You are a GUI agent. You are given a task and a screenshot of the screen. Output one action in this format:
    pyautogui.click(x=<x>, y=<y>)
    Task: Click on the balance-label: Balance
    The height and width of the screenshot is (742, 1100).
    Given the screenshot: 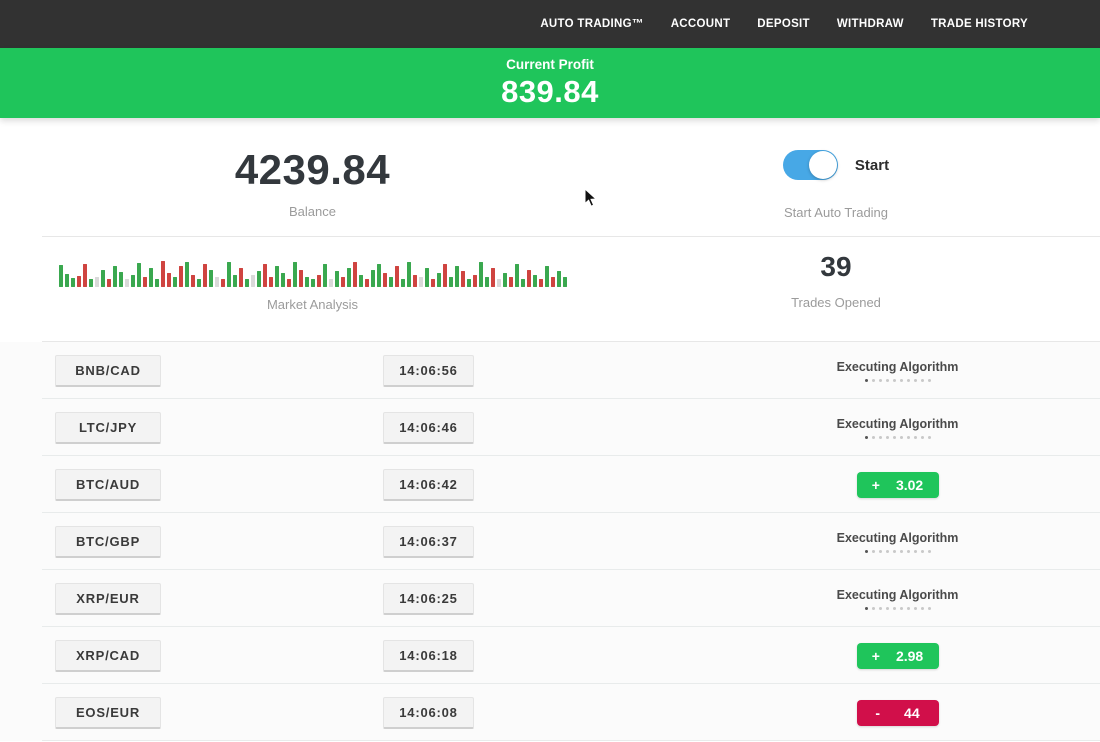 What is the action you would take?
    pyautogui.click(x=312, y=211)
    